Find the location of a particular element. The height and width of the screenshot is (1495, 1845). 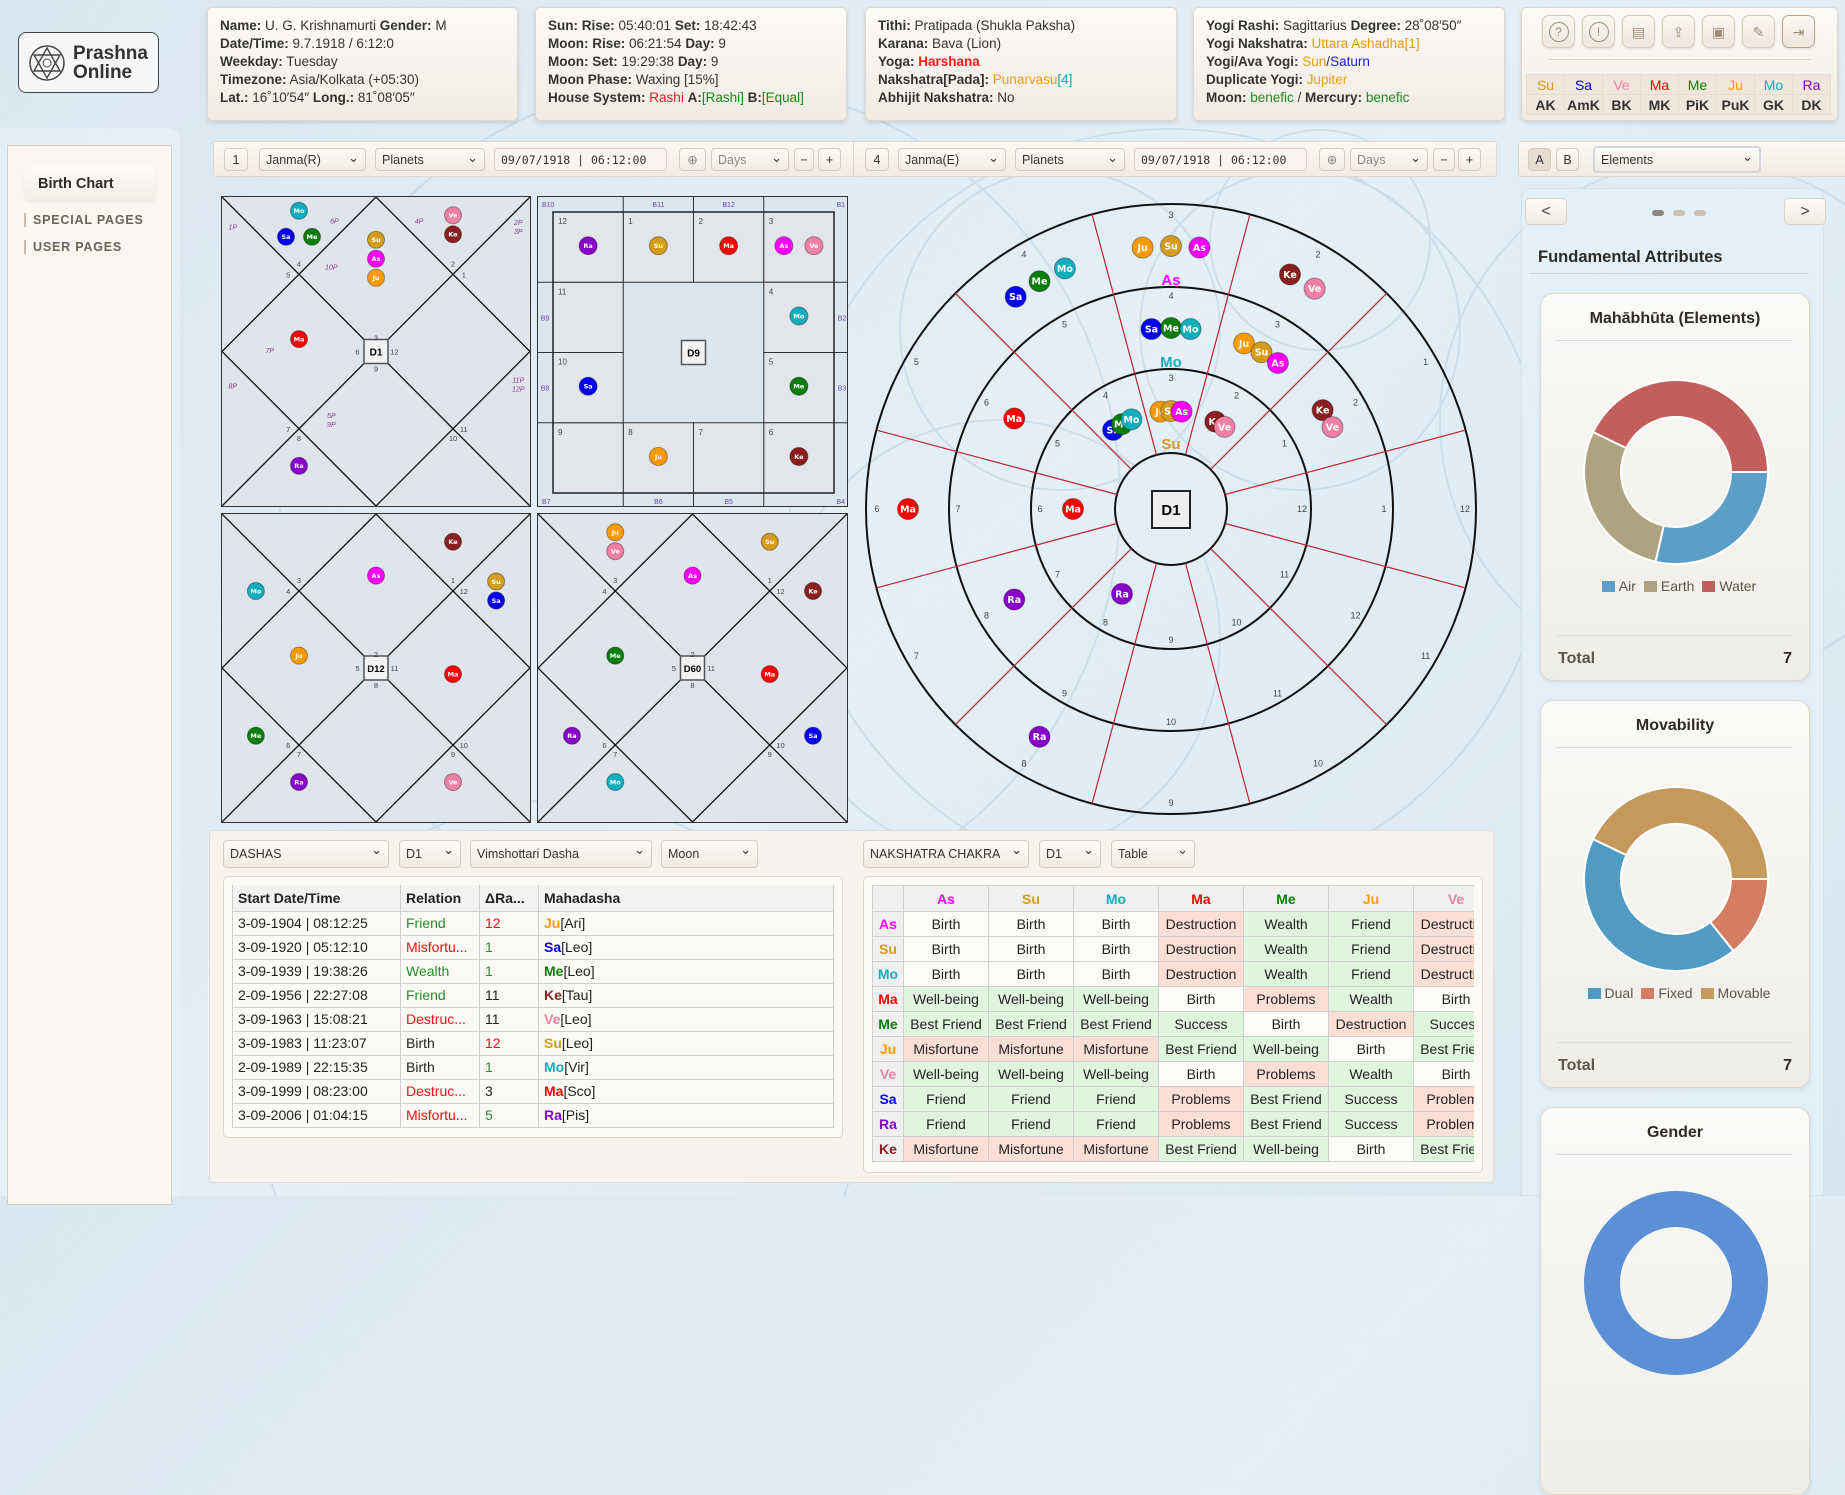

chart-b-step-select: Days is located at coordinates (1389, 159).